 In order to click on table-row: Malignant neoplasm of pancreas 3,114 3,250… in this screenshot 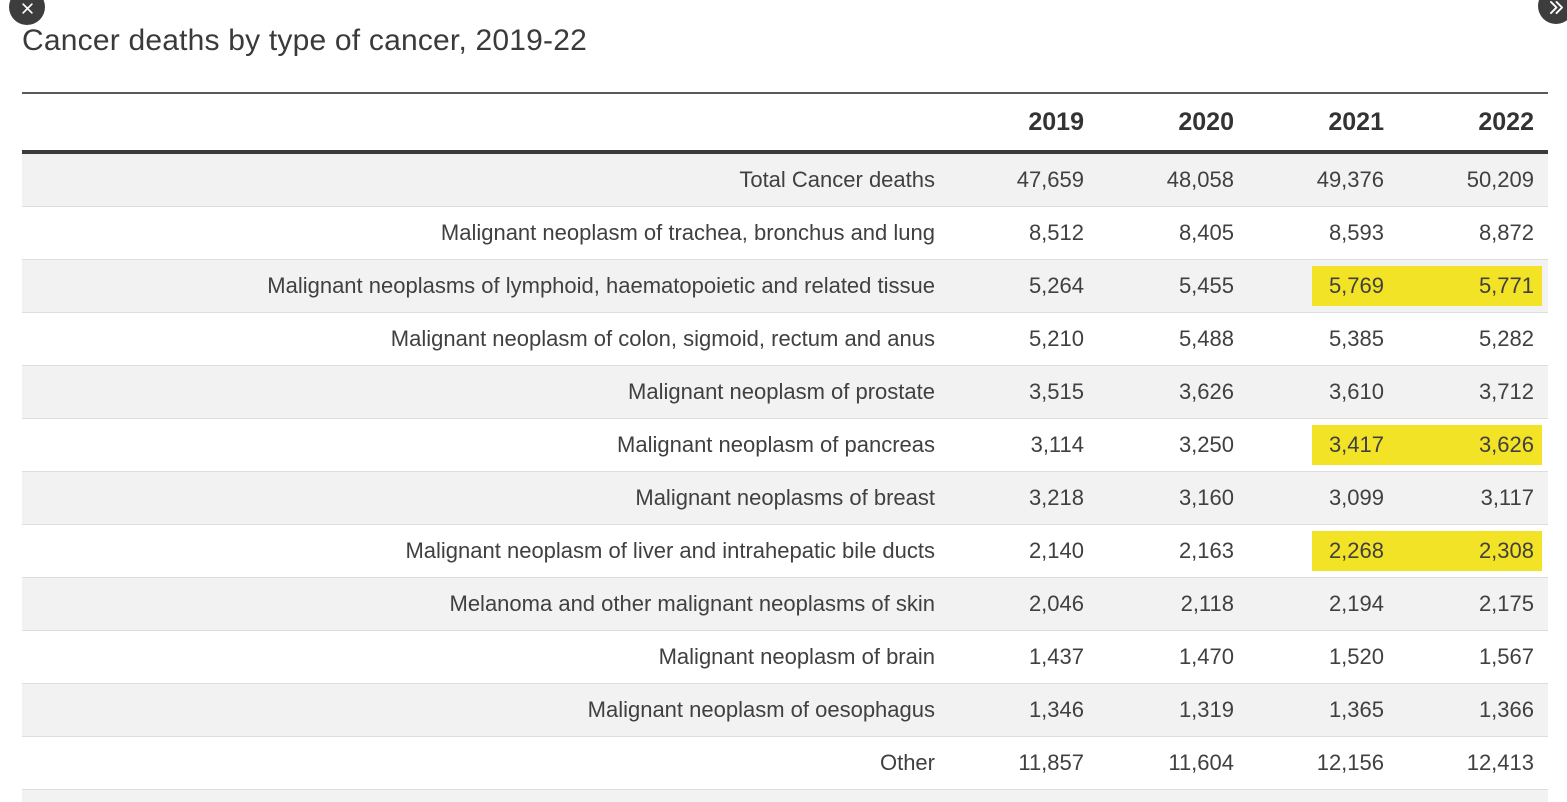, I will do `click(785, 445)`.